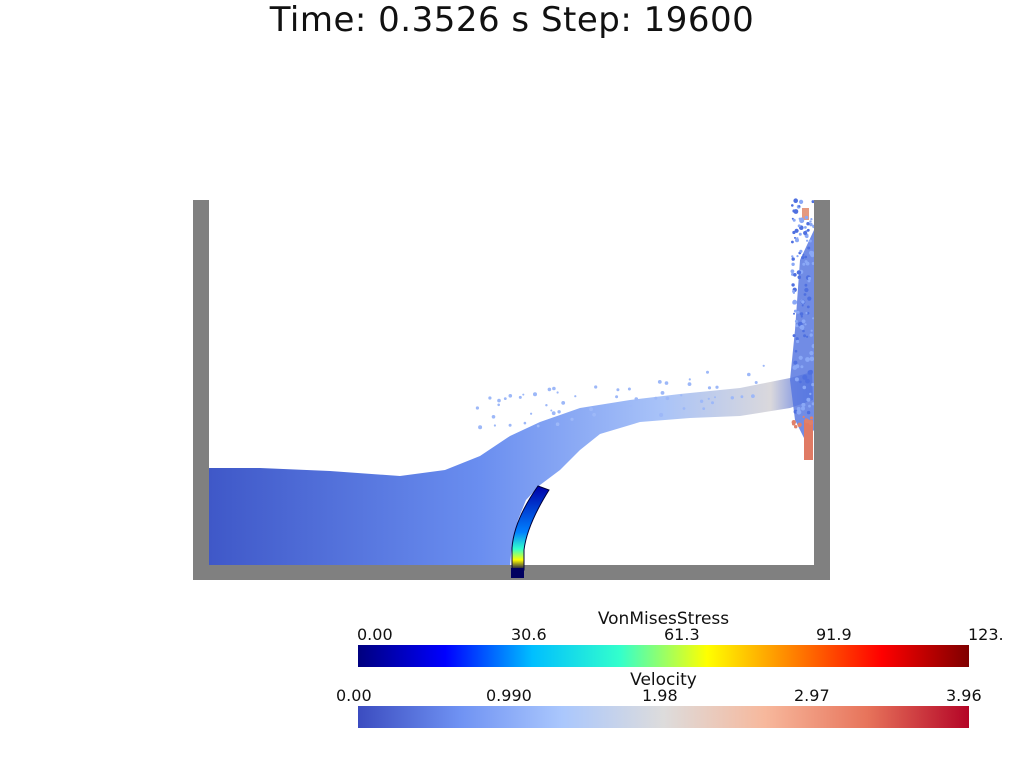 This screenshot has height=768, width=1024. Describe the element at coordinates (802, 335) in the screenshot. I see `fluid-splash` at that location.